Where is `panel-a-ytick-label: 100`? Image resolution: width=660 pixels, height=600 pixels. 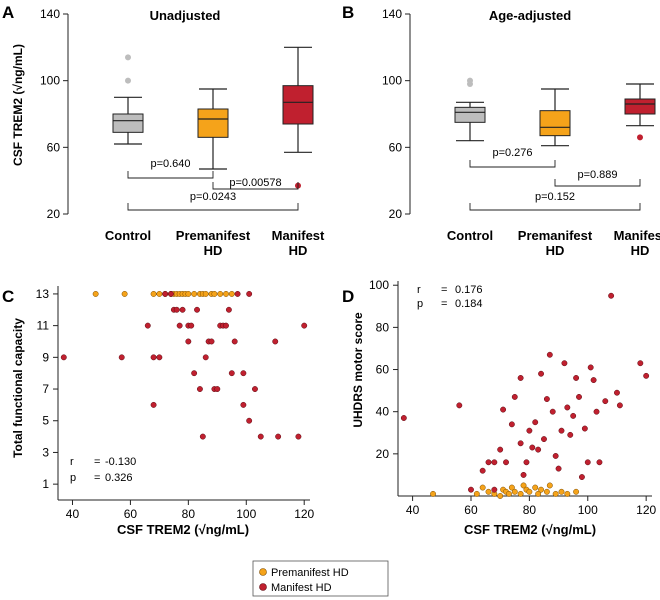
panel-a-ytick-label: 100 is located at coordinates (50, 81).